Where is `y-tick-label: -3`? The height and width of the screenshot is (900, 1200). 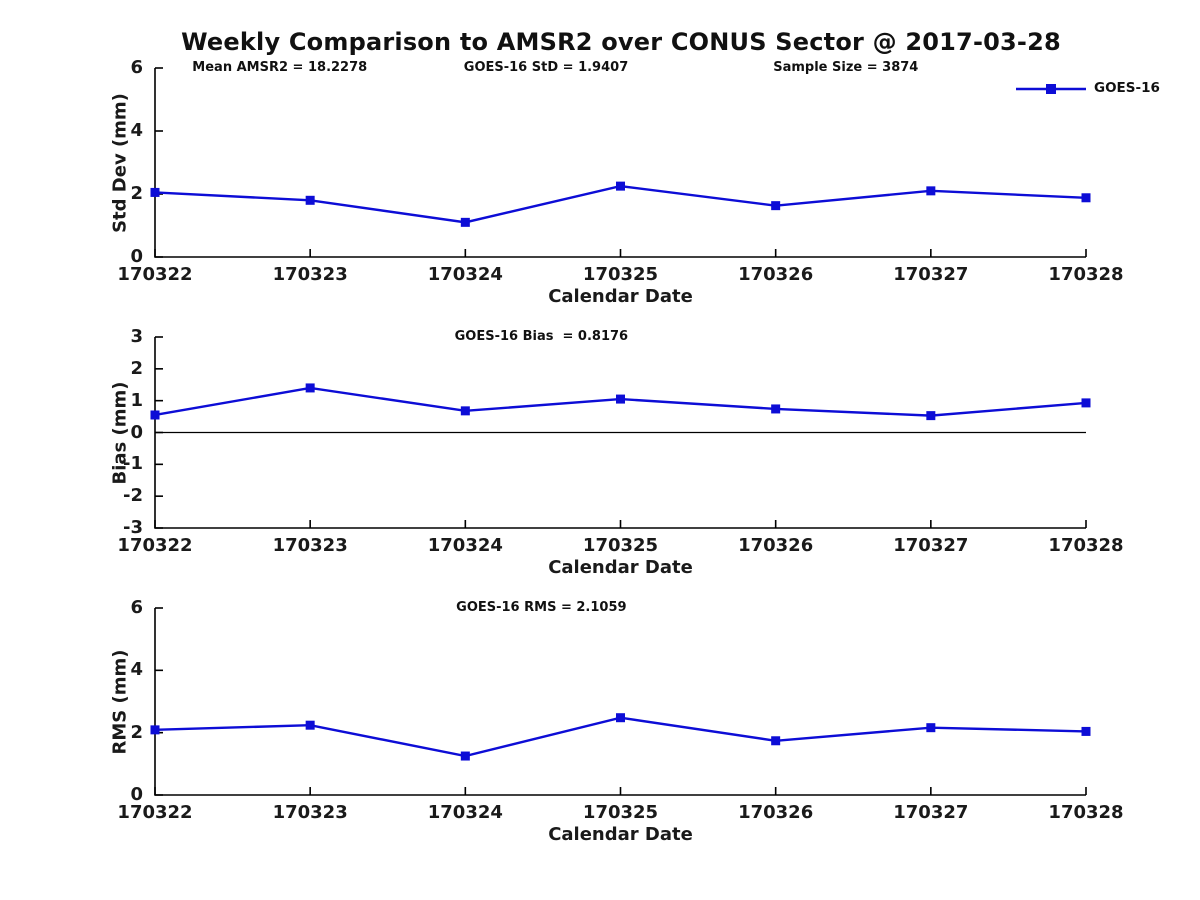
y-tick-label: -3 is located at coordinates (133, 527).